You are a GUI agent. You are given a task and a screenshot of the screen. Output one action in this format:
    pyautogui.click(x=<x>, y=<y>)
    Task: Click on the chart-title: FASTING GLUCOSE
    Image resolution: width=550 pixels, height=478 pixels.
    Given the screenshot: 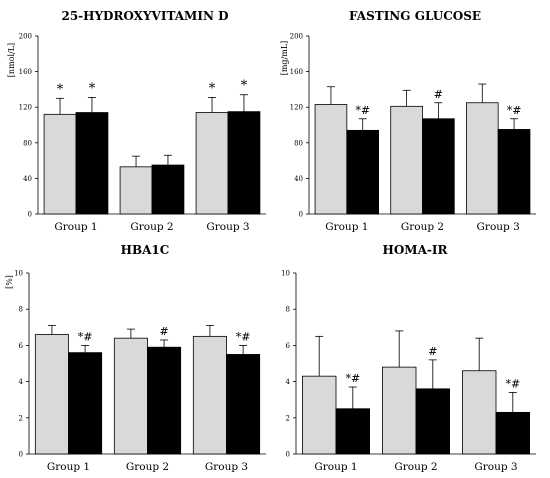 What is the action you would take?
    pyautogui.click(x=415, y=16)
    